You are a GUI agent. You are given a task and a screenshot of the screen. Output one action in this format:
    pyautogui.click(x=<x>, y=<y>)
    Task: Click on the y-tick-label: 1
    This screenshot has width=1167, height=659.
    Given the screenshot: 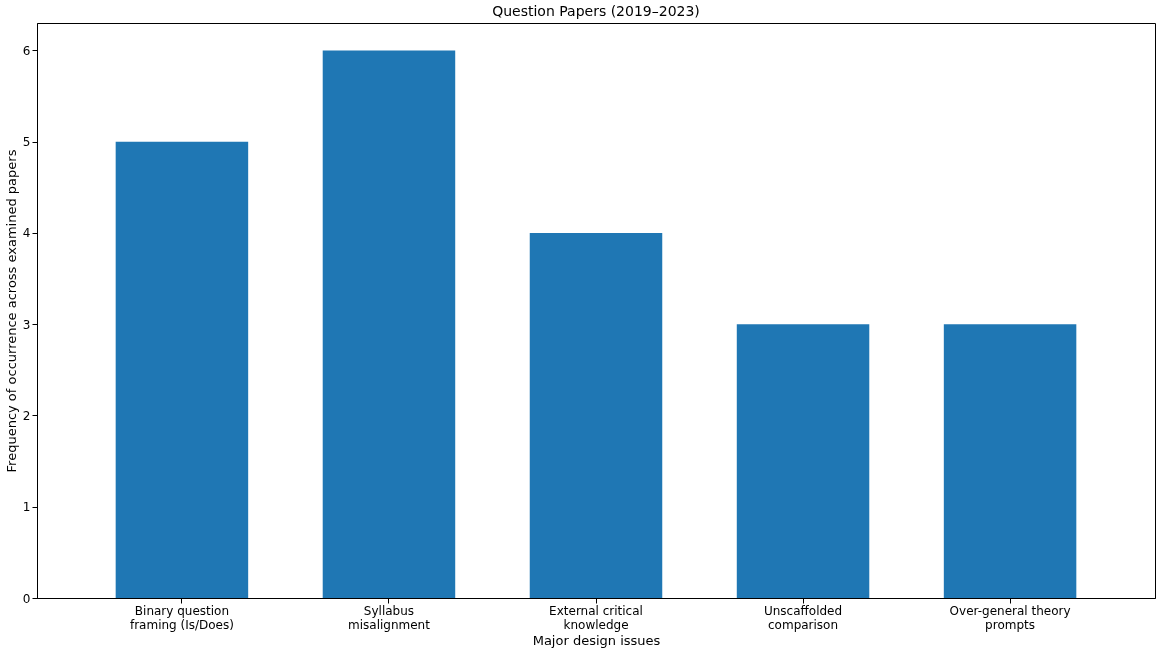 What is the action you would take?
    pyautogui.click(x=26, y=507)
    